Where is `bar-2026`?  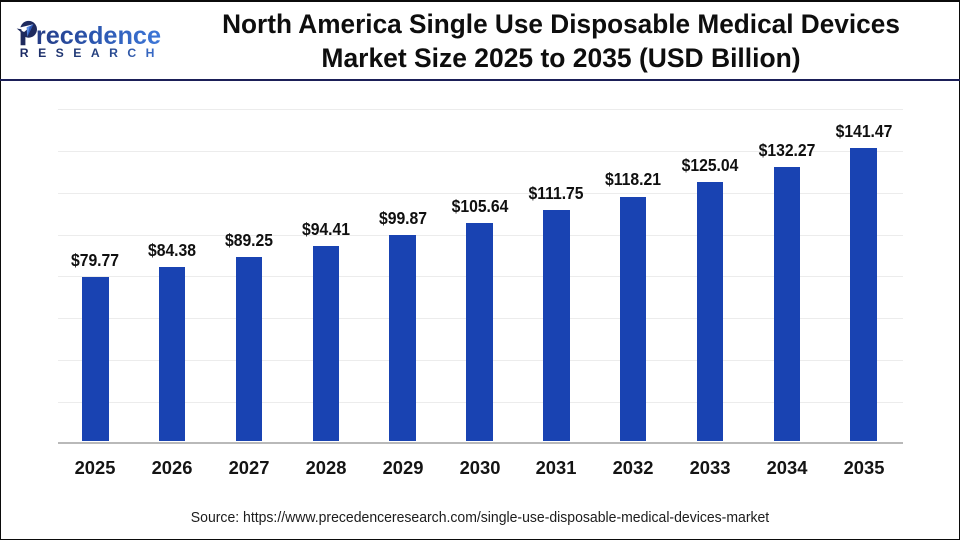 bar-2026 is located at coordinates (172, 354).